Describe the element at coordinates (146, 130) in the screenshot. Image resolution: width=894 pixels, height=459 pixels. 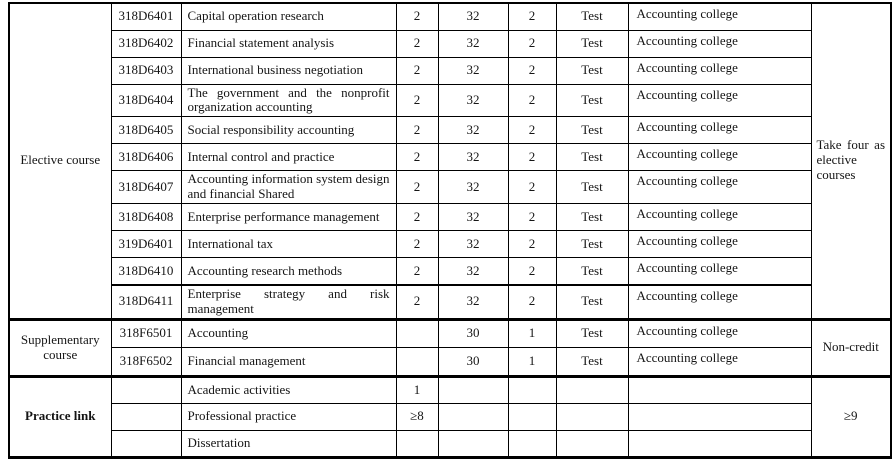
I see `course-code-cell: 318D6405` at that location.